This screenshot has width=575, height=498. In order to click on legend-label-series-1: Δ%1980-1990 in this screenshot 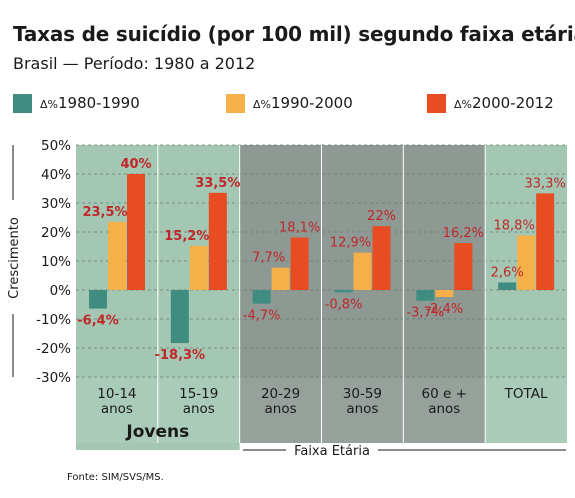, I will do `click(90, 103)`.